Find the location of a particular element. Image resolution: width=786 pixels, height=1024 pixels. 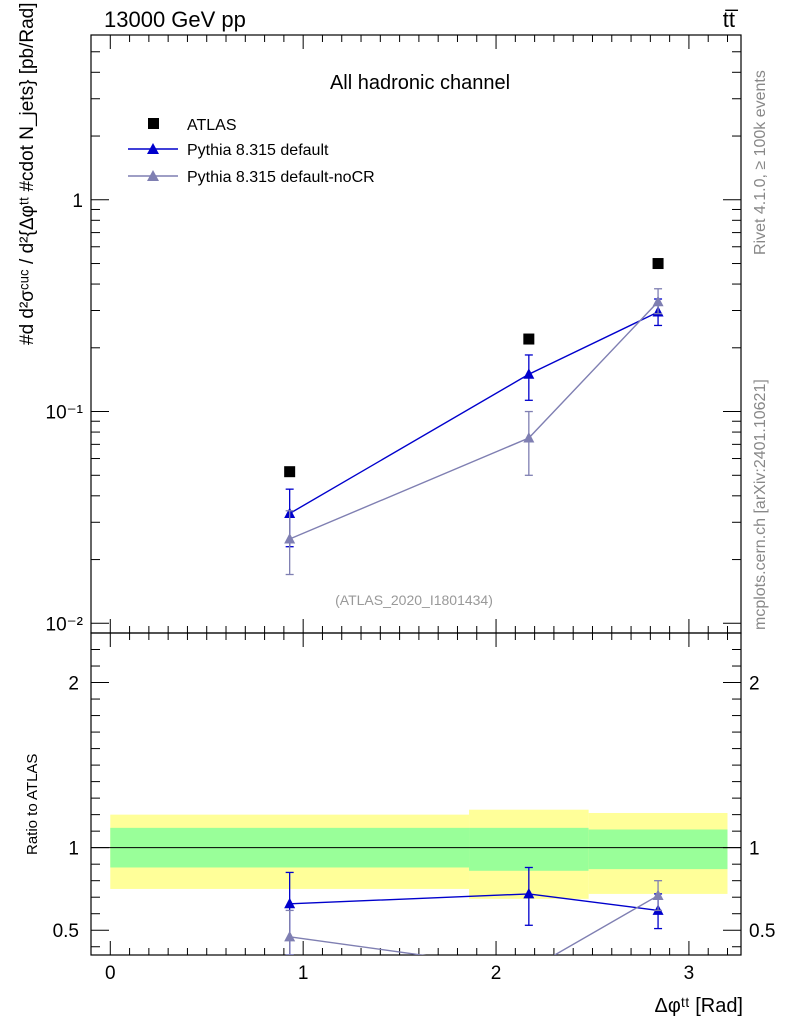

x-tick-label: 1 is located at coordinates (303, 973).